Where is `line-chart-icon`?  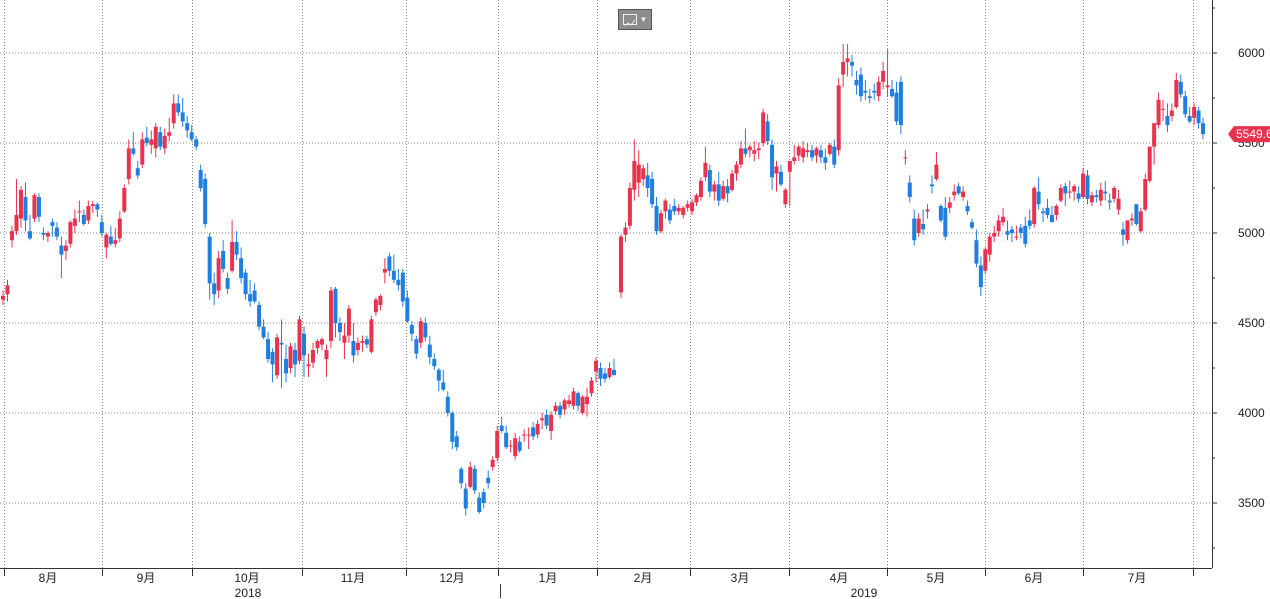
line-chart-icon is located at coordinates (629, 20).